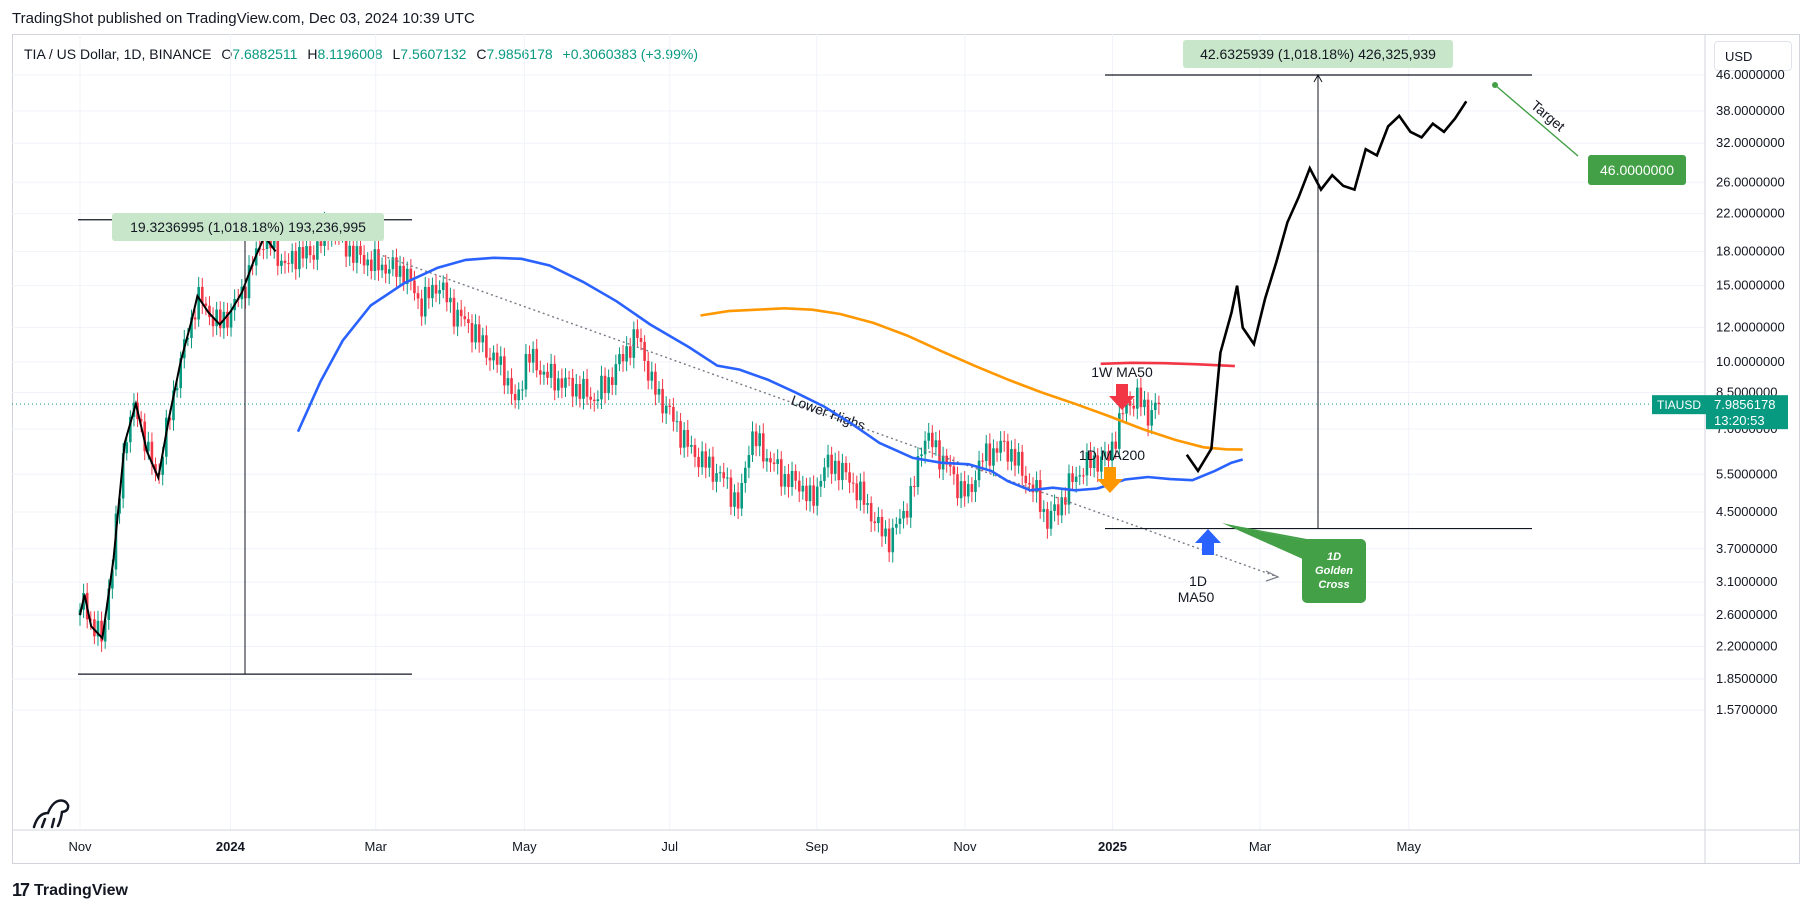  What do you see at coordinates (1112, 846) in the screenshot?
I see `time-tick-label: 2025` at bounding box center [1112, 846].